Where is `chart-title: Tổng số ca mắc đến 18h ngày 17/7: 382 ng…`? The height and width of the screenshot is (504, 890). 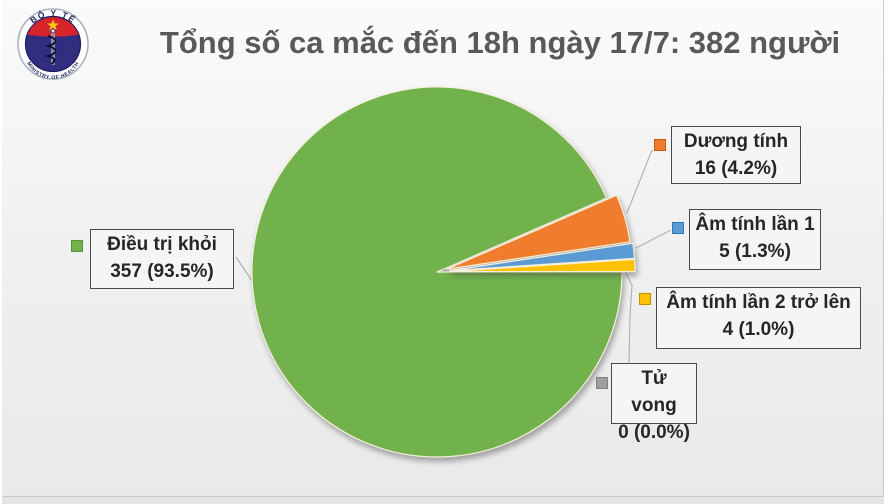 chart-title: Tổng số ca mắc đến 18h ngày 17/7: 382 ng… is located at coordinates (500, 42).